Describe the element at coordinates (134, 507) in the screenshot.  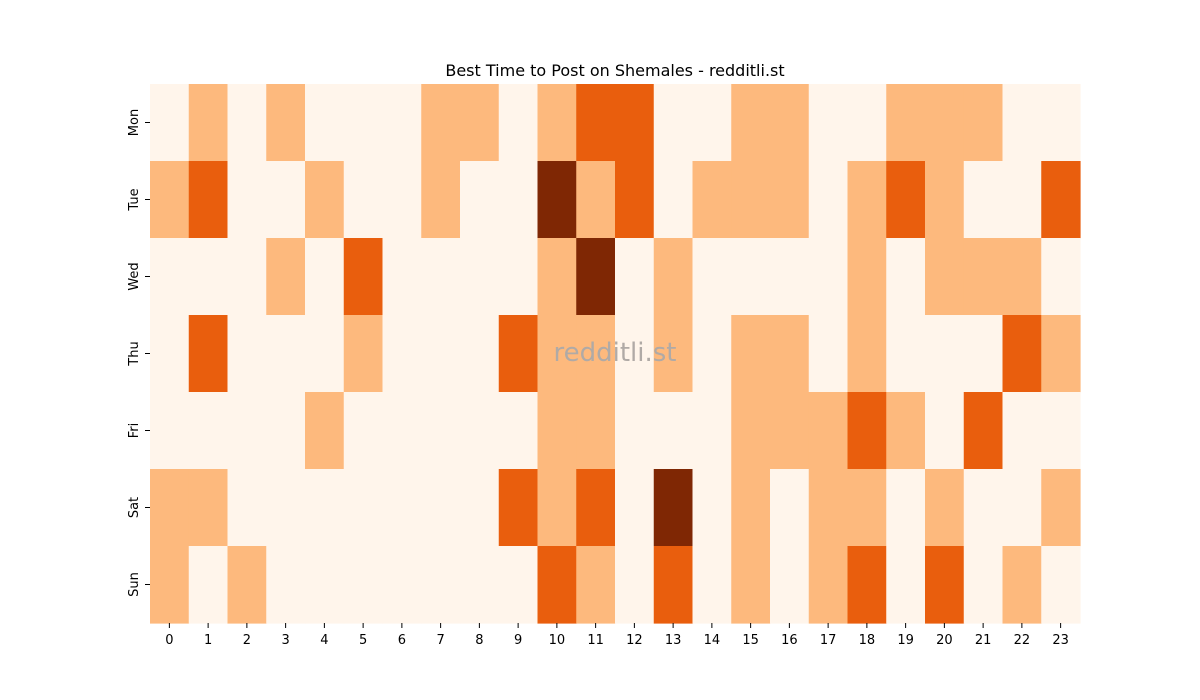
I see `y-tick-label: Sat` at that location.